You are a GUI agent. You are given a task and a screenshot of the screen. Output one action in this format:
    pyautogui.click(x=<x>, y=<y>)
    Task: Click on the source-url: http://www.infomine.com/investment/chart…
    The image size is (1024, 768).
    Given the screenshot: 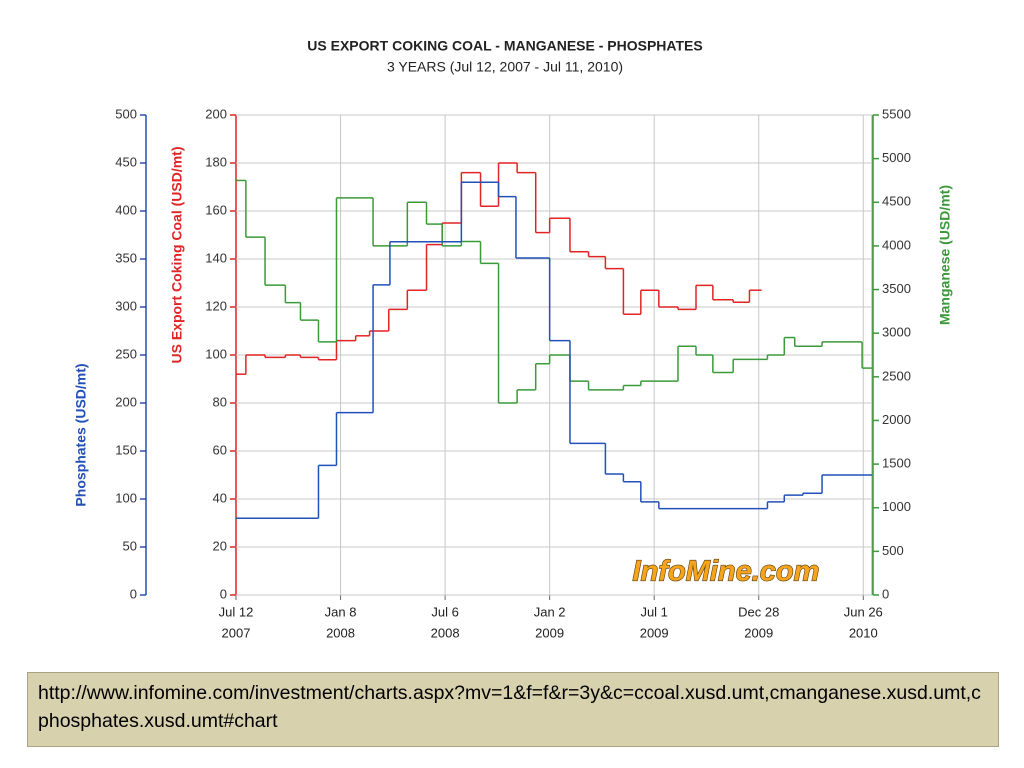 What is the action you would take?
    pyautogui.click(x=513, y=709)
    